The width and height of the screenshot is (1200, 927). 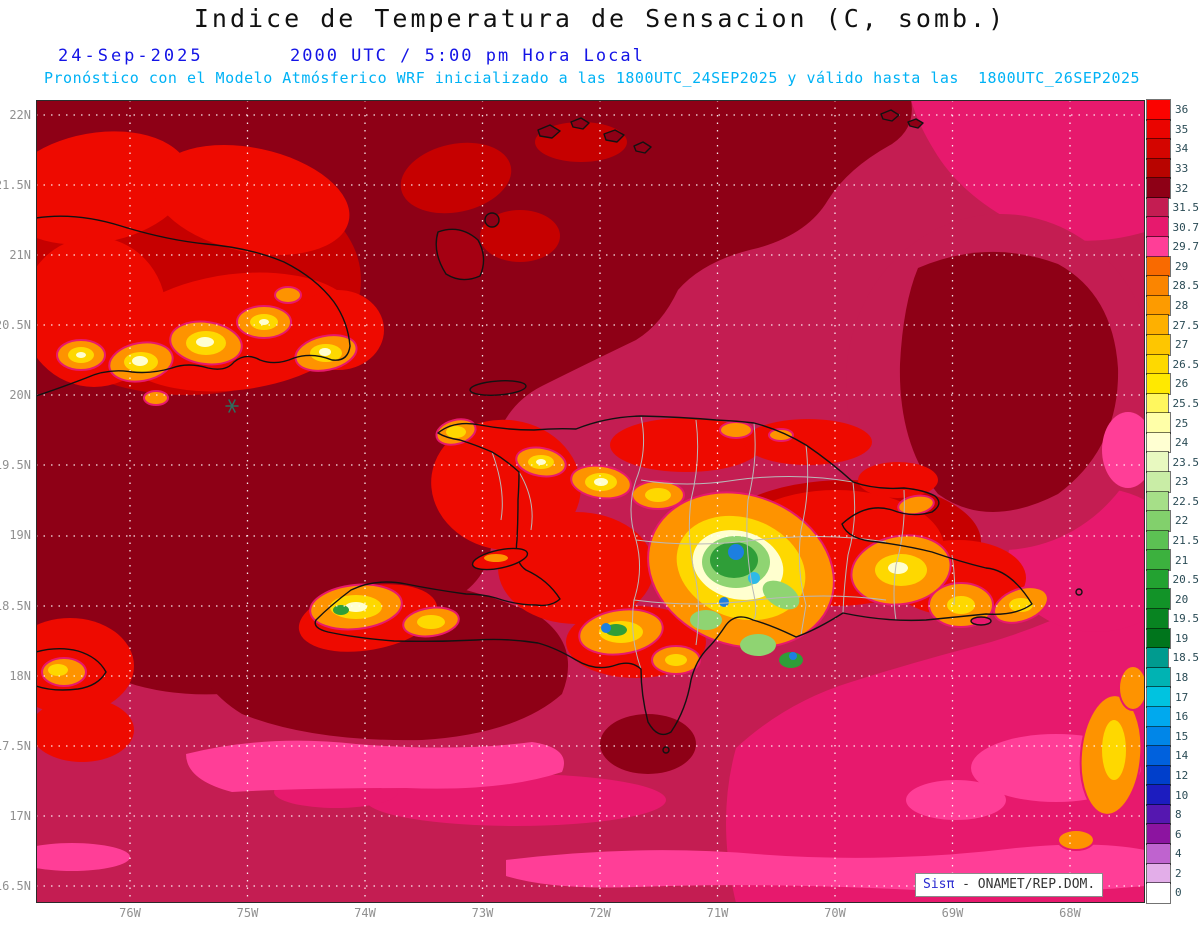 What do you see at coordinates (1172, 344) in the screenshot?
I see `legend-row: 27` at bounding box center [1172, 344].